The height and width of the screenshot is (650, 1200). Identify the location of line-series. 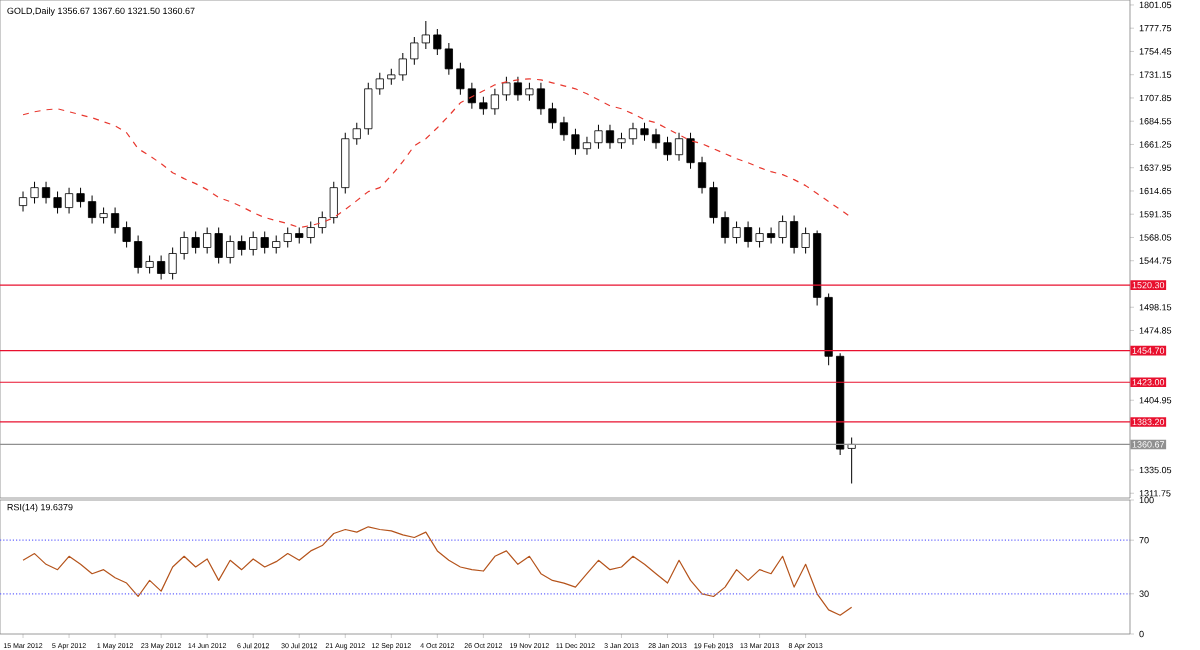
(437, 571).